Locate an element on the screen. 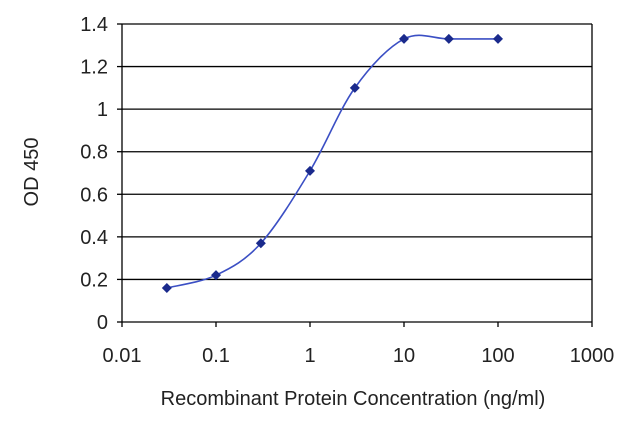 The image size is (640, 427). y-tick-label: 0.6 is located at coordinates (94, 195).